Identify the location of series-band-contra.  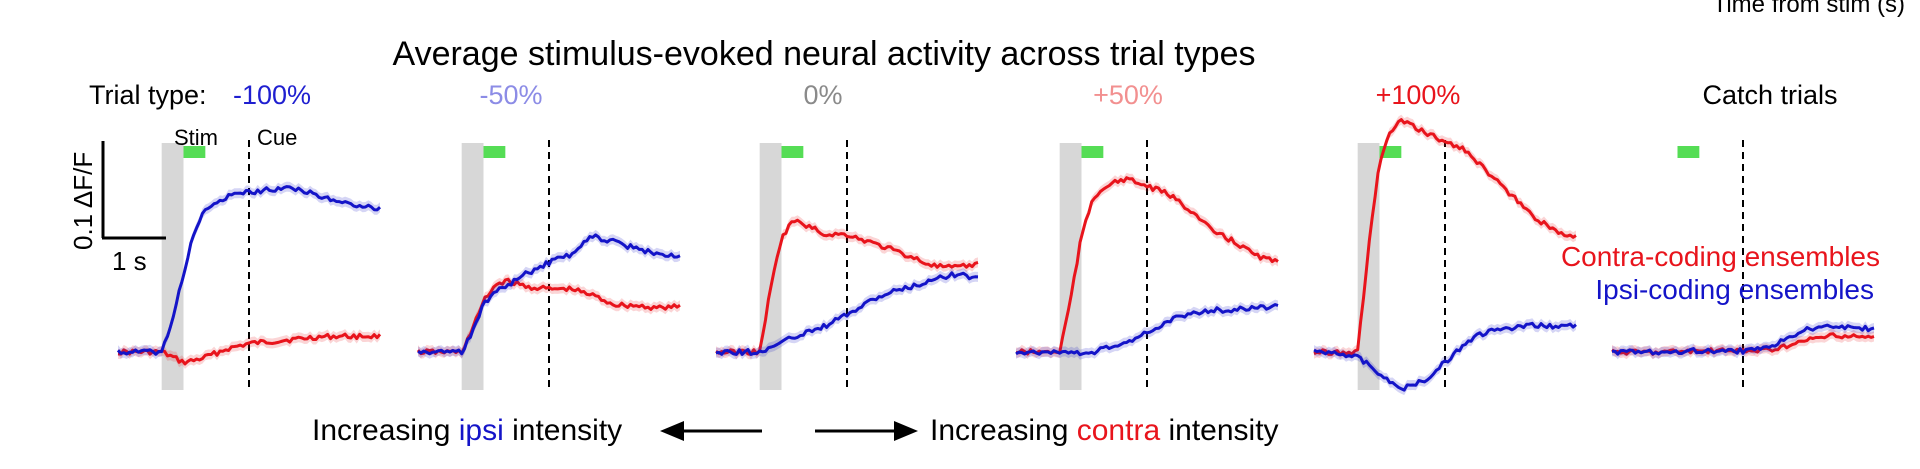
(549, 316).